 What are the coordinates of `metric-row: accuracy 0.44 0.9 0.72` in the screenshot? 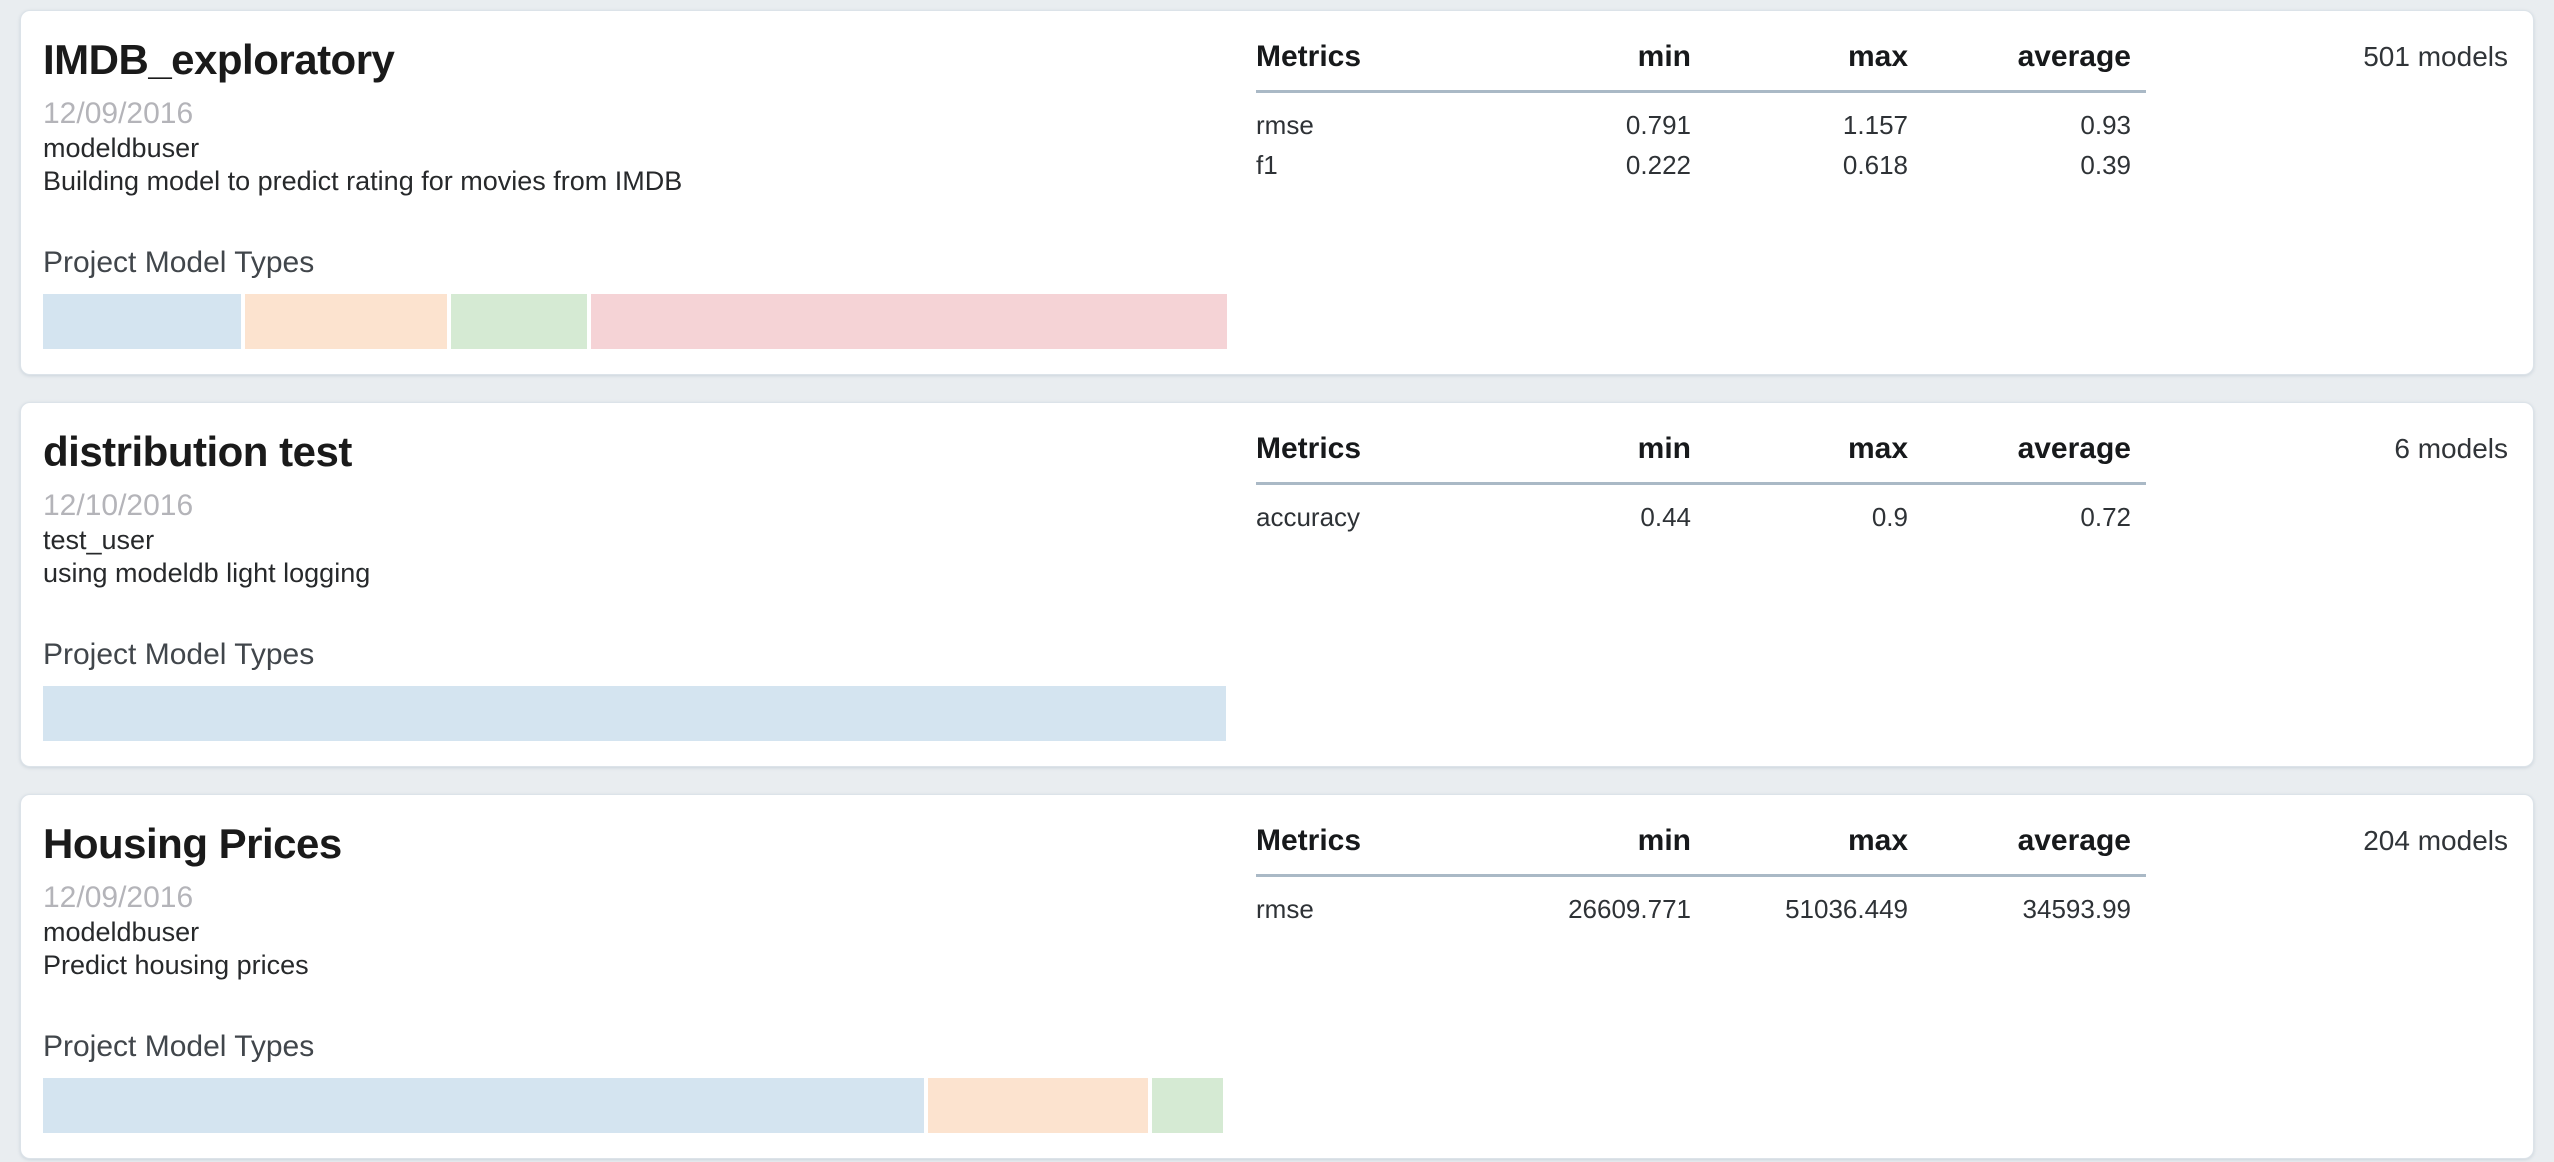 It's located at (1701, 510).